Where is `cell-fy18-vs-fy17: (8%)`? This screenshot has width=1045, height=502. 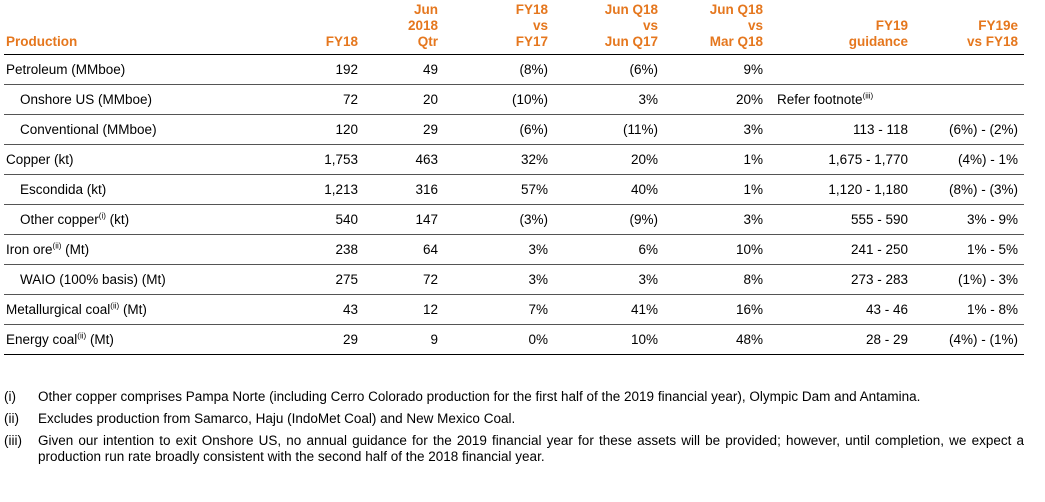
cell-fy18-vs-fy17: (8%) is located at coordinates (499, 69).